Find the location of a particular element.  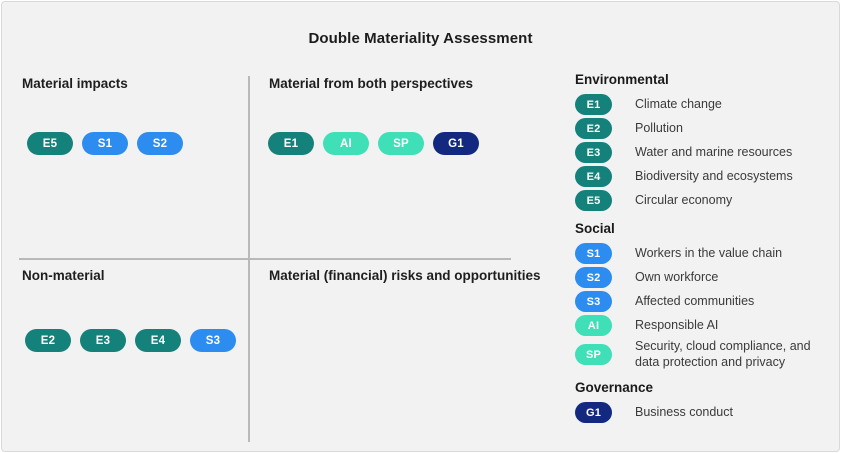

legend-section-rows: G1 Business conduct is located at coordinates (704, 413).